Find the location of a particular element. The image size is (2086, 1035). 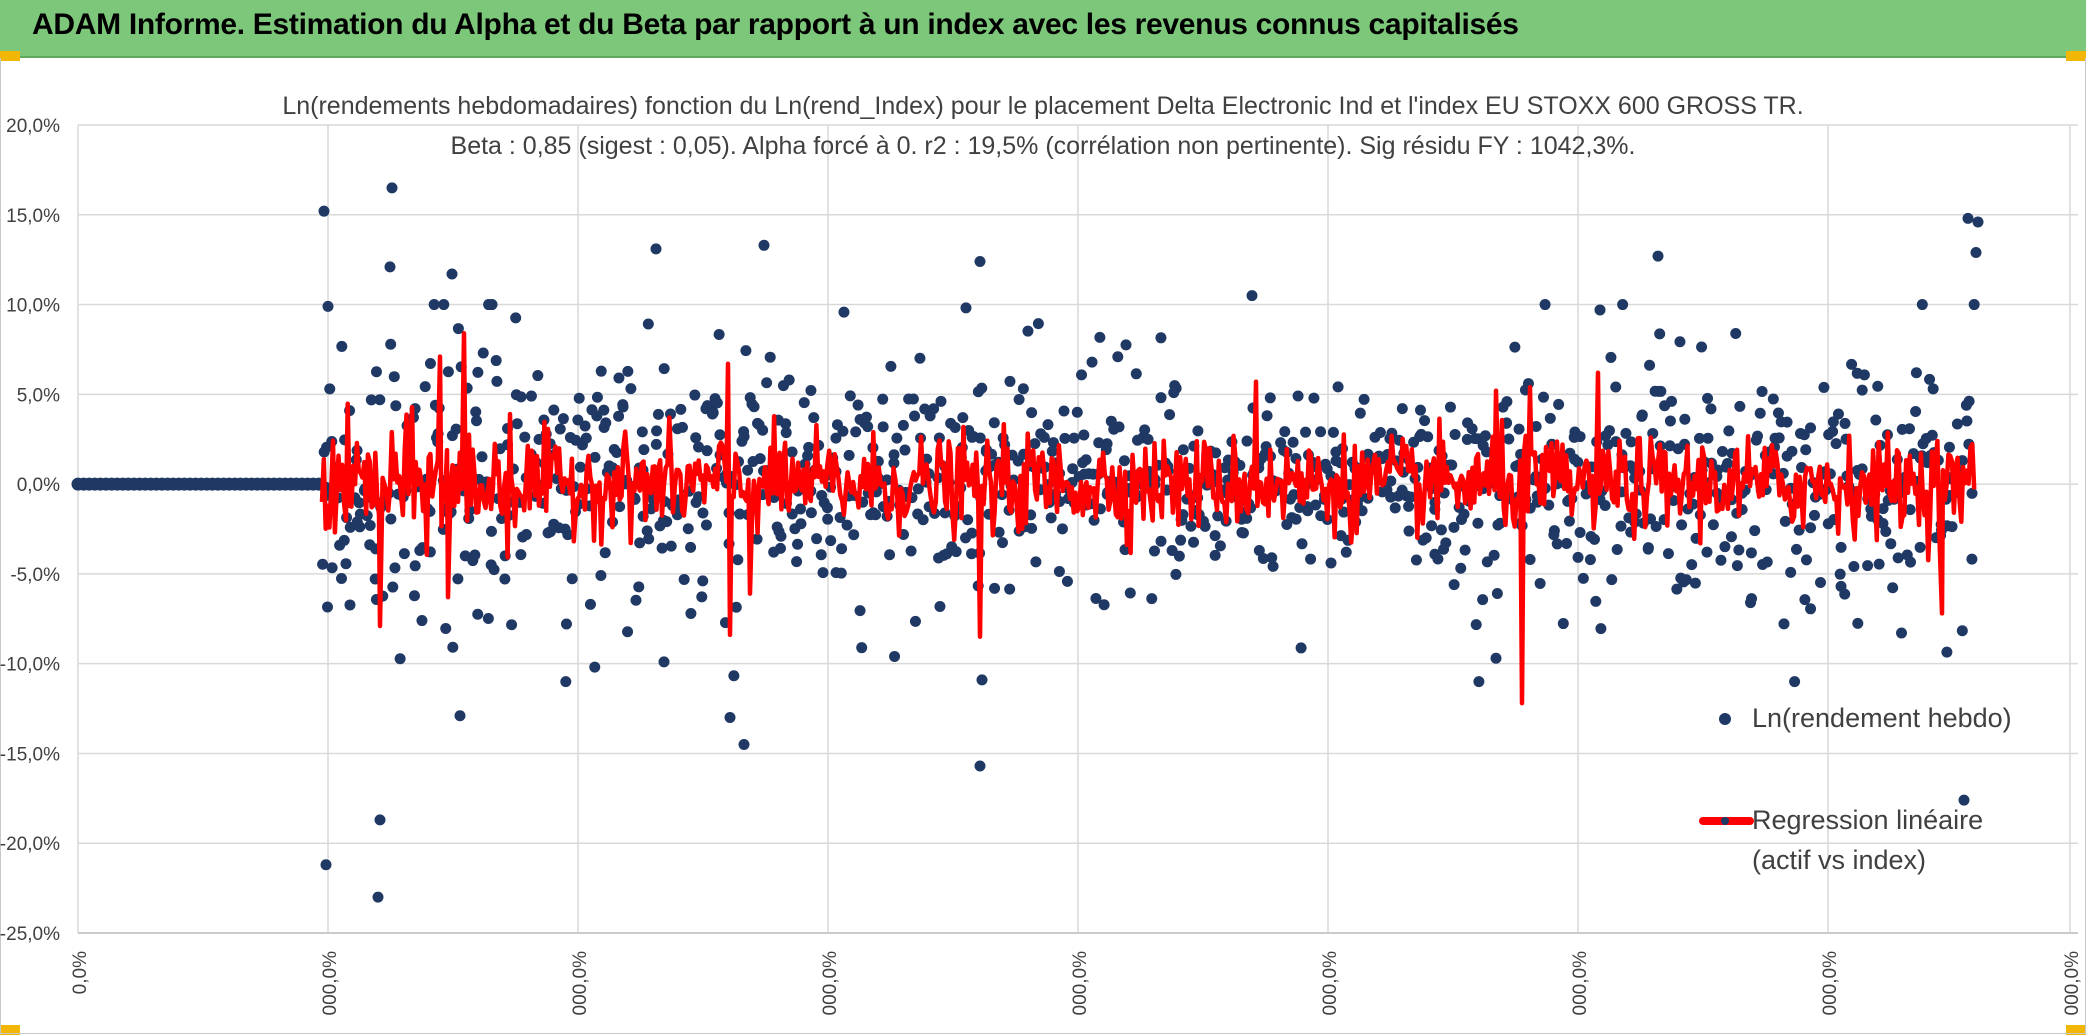

y-tick-label: -10,0% is located at coordinates (30, 665).